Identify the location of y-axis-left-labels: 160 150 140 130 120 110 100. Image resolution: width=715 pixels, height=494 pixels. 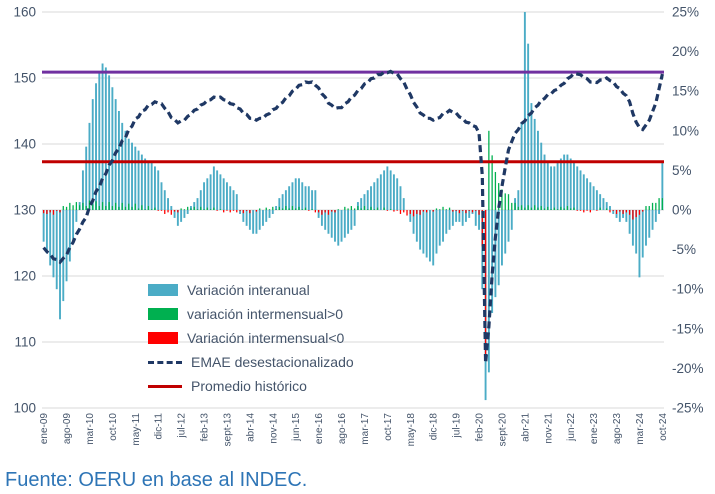
(24, 210).